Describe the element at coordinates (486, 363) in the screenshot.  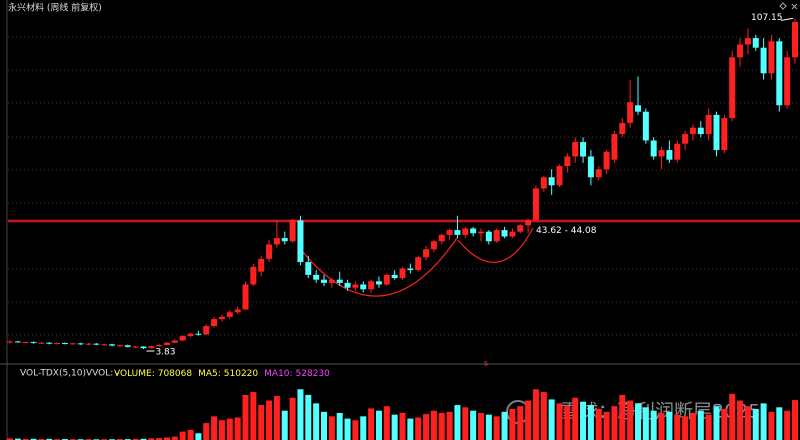
I see `marker: s` at that location.